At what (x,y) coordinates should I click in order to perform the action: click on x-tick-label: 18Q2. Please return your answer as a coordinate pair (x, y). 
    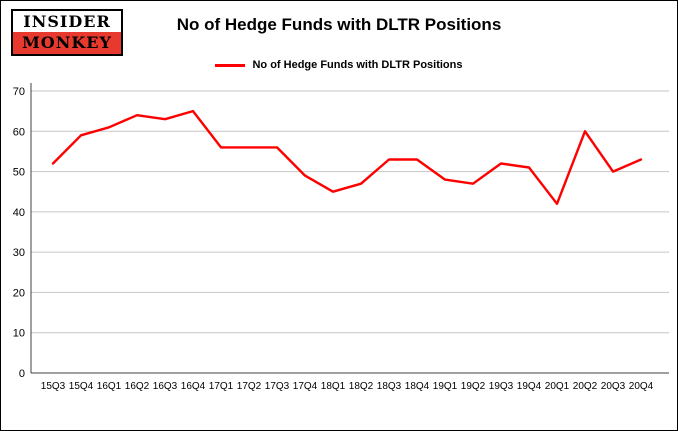
    Looking at the image, I should click on (361, 386).